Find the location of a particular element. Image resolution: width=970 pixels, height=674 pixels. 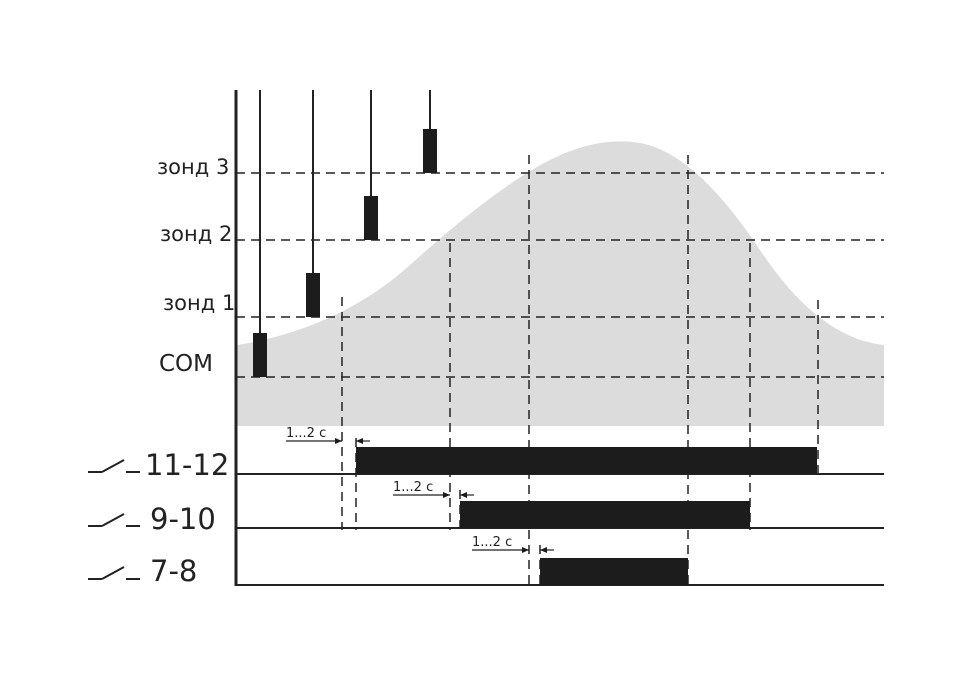

zone1-label: зонд 1 is located at coordinates (199, 303).